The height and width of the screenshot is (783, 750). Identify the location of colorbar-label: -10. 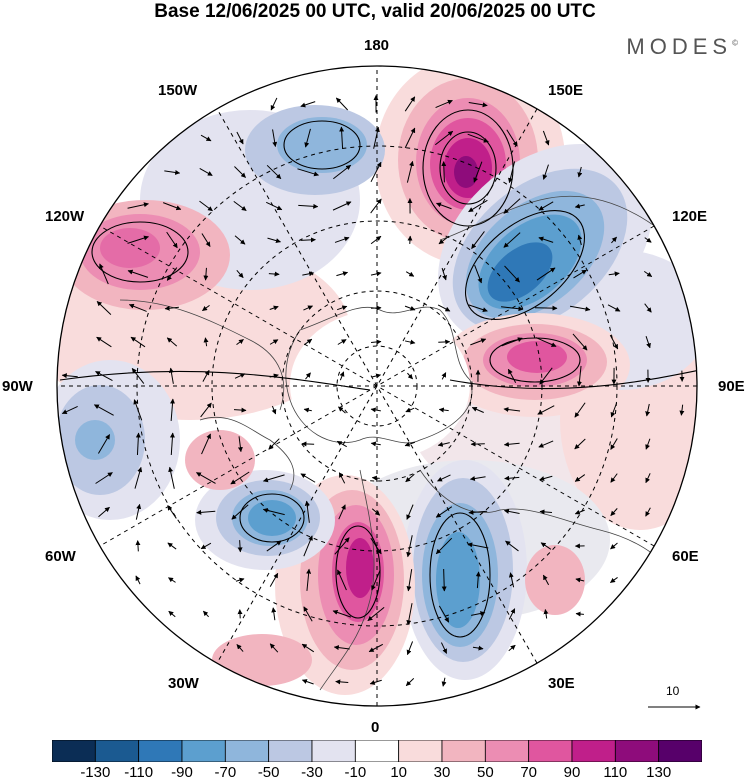
(355, 772).